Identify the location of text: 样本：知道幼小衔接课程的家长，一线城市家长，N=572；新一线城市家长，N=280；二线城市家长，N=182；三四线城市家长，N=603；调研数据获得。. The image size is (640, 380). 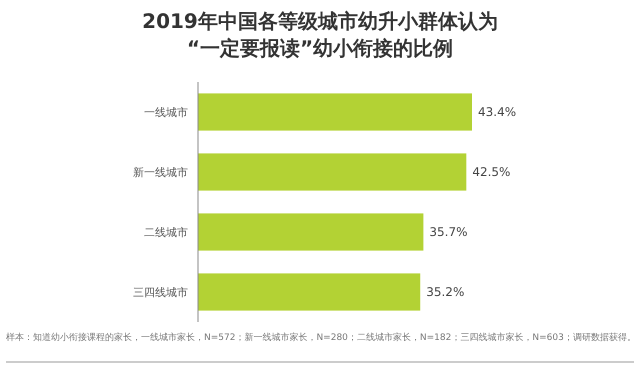
(321, 337).